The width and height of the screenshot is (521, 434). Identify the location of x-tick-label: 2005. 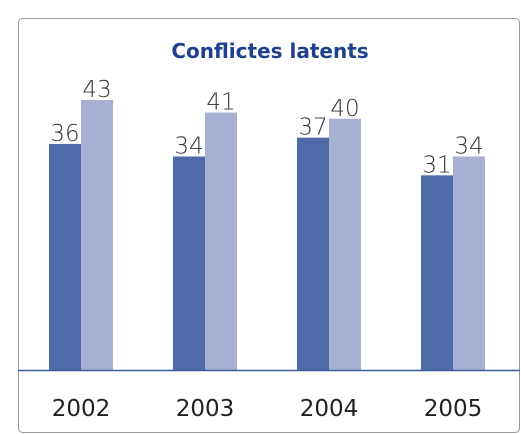
(453, 409).